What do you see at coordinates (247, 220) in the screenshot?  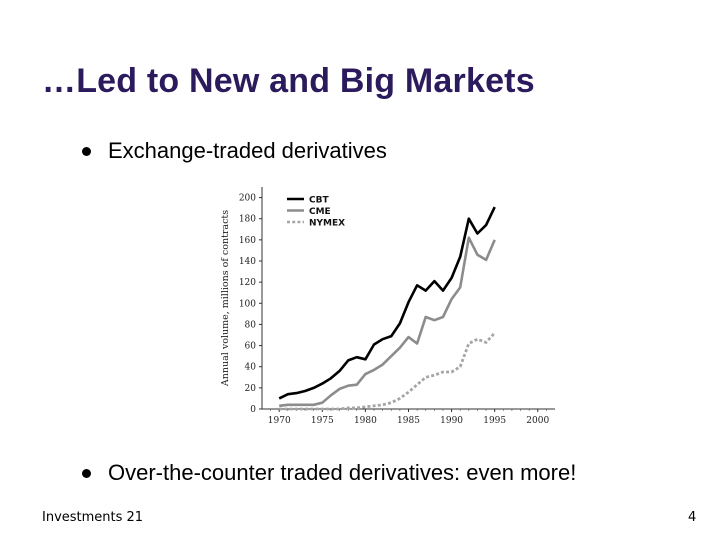 I see `y-tick-label: 180` at bounding box center [247, 220].